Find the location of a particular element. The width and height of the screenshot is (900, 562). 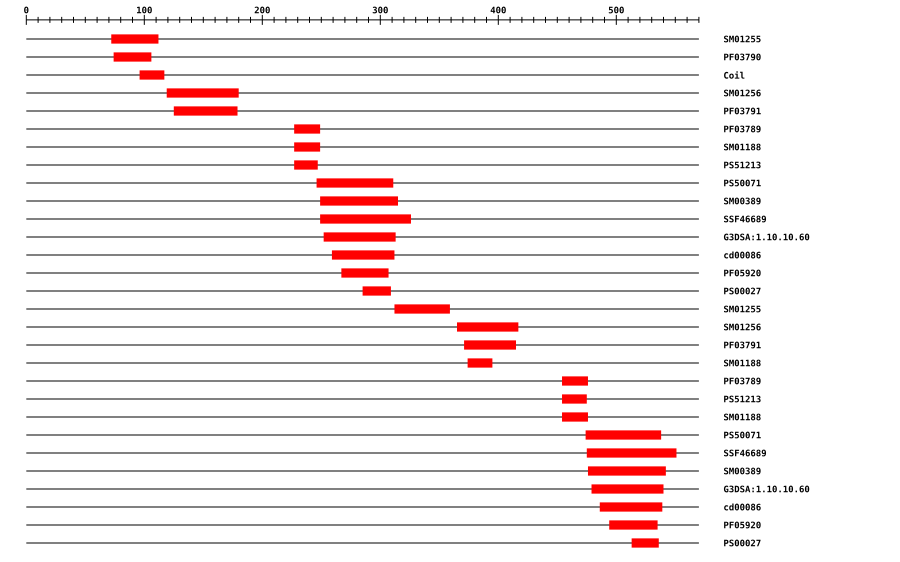

x-tick-label: 100 is located at coordinates (144, 10).